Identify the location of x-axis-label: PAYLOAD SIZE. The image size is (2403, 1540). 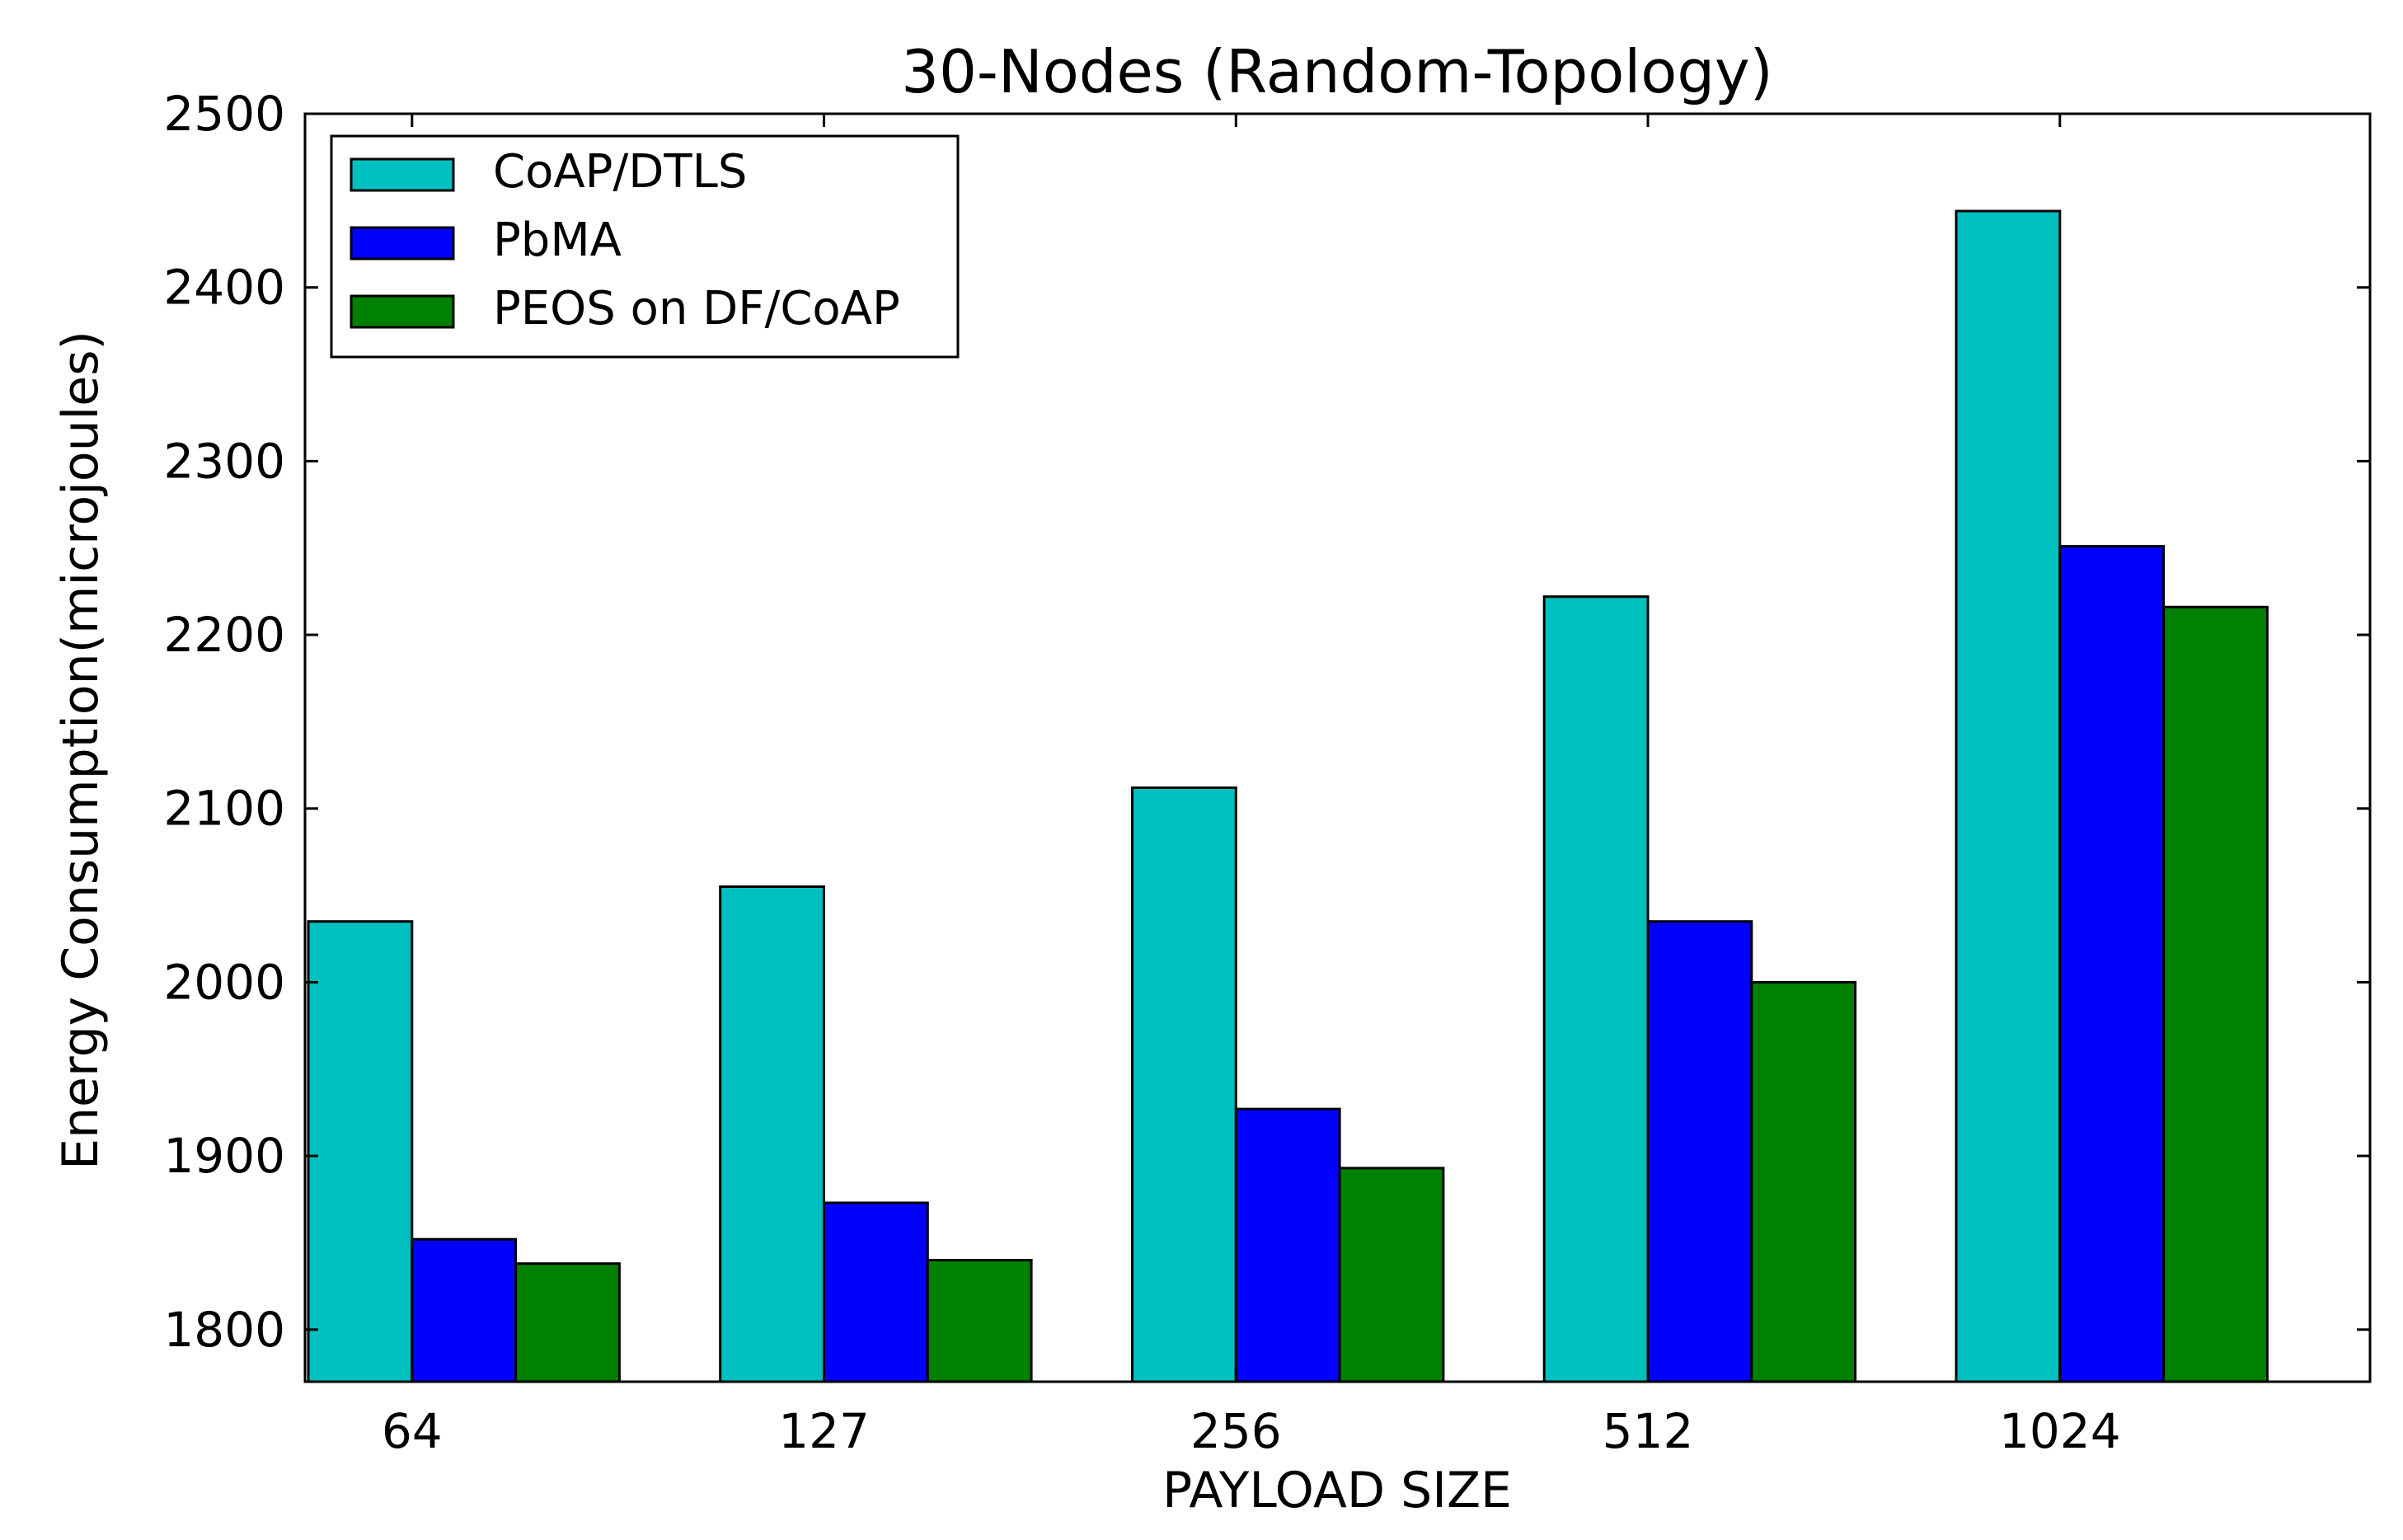
(1337, 1491).